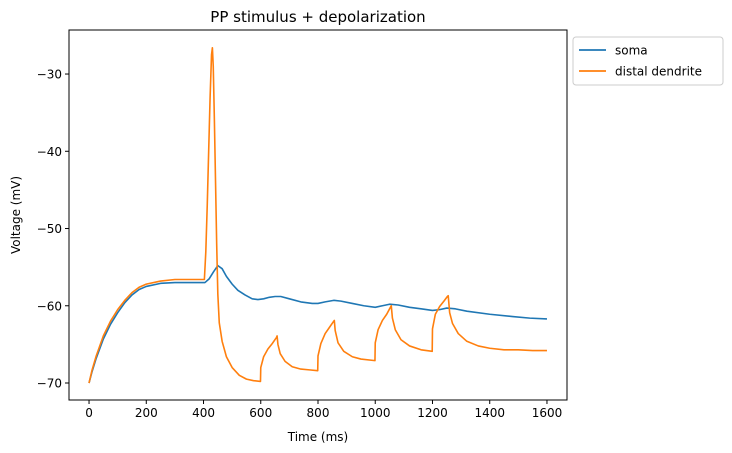  Describe the element at coordinates (89, 413) in the screenshot. I see `x-tick-label: 0` at that location.